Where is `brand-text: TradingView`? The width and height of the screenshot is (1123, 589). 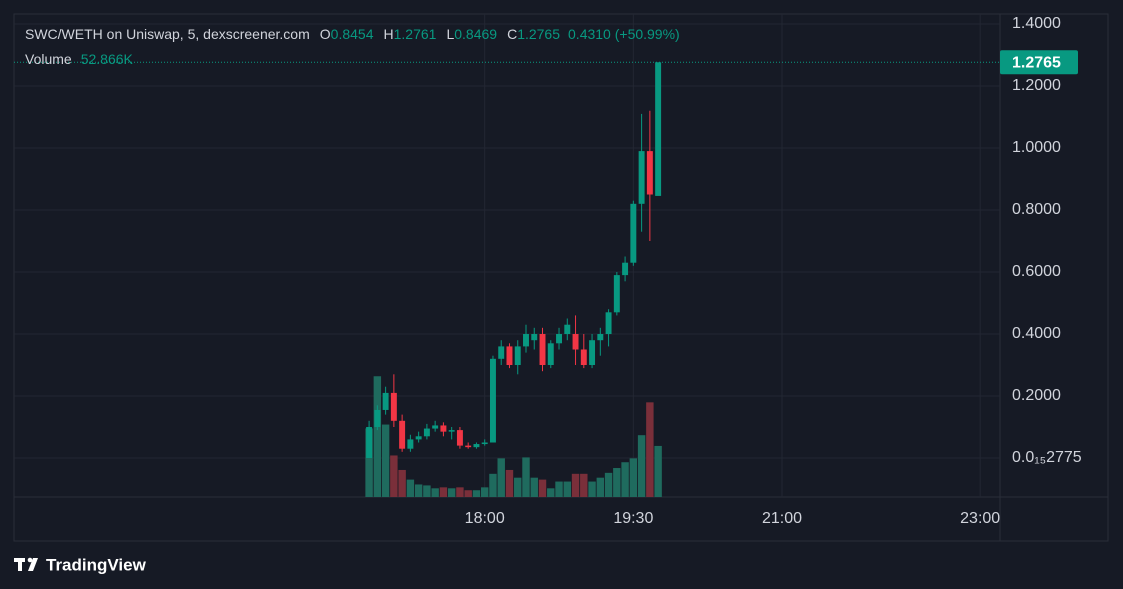 brand-text: TradingView is located at coordinates (96, 564).